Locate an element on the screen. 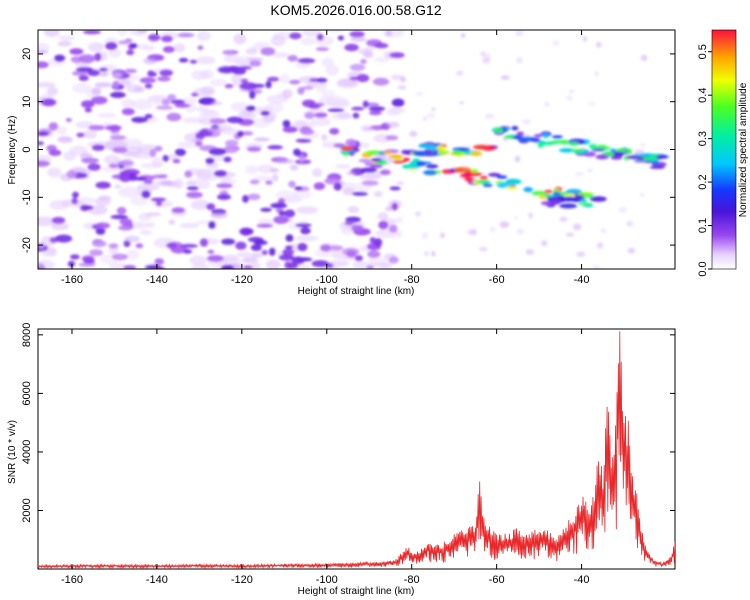  chart-title: KOM5.2026.016.00.58.G12 is located at coordinates (355, 10).